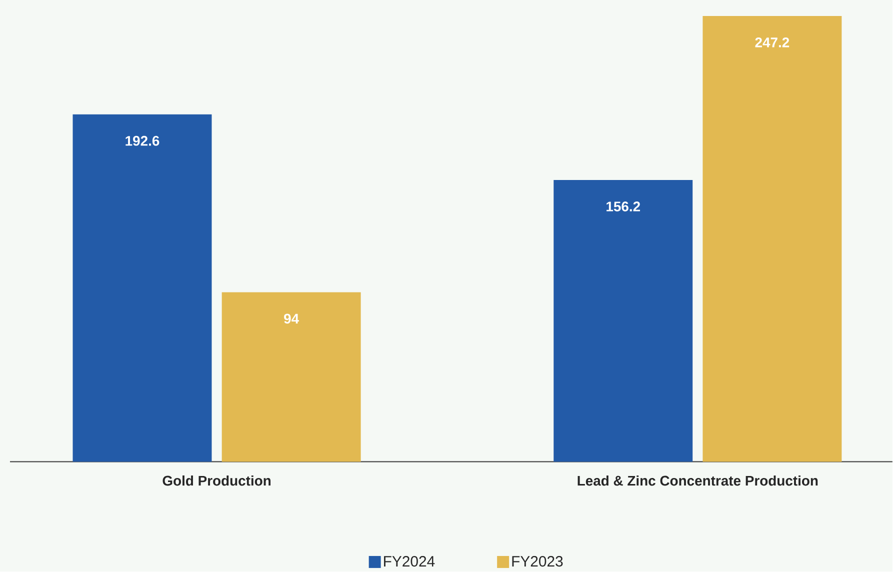 The height and width of the screenshot is (572, 893). Describe the element at coordinates (623, 207) in the screenshot. I see `data-label: 156.2` at that location.